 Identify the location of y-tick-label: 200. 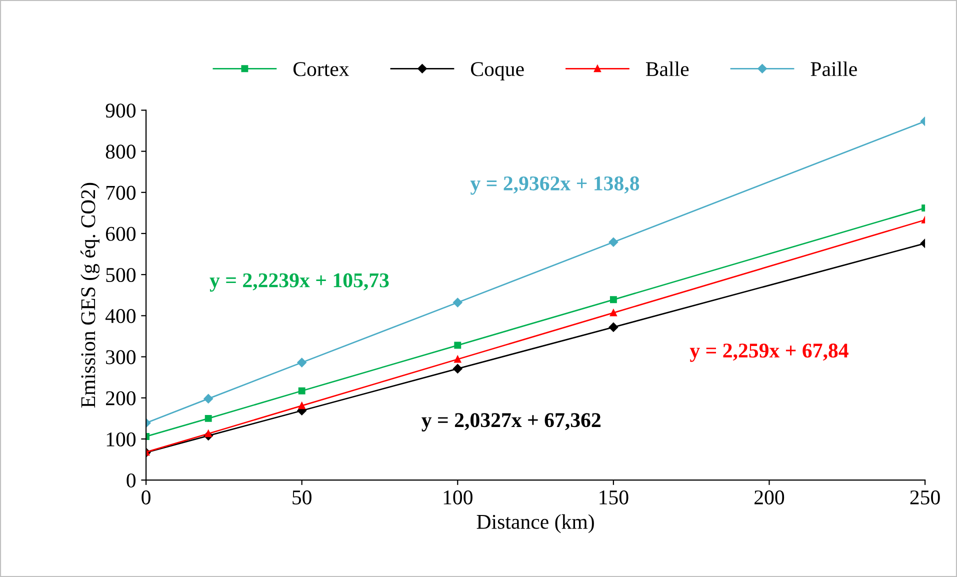
(121, 398).